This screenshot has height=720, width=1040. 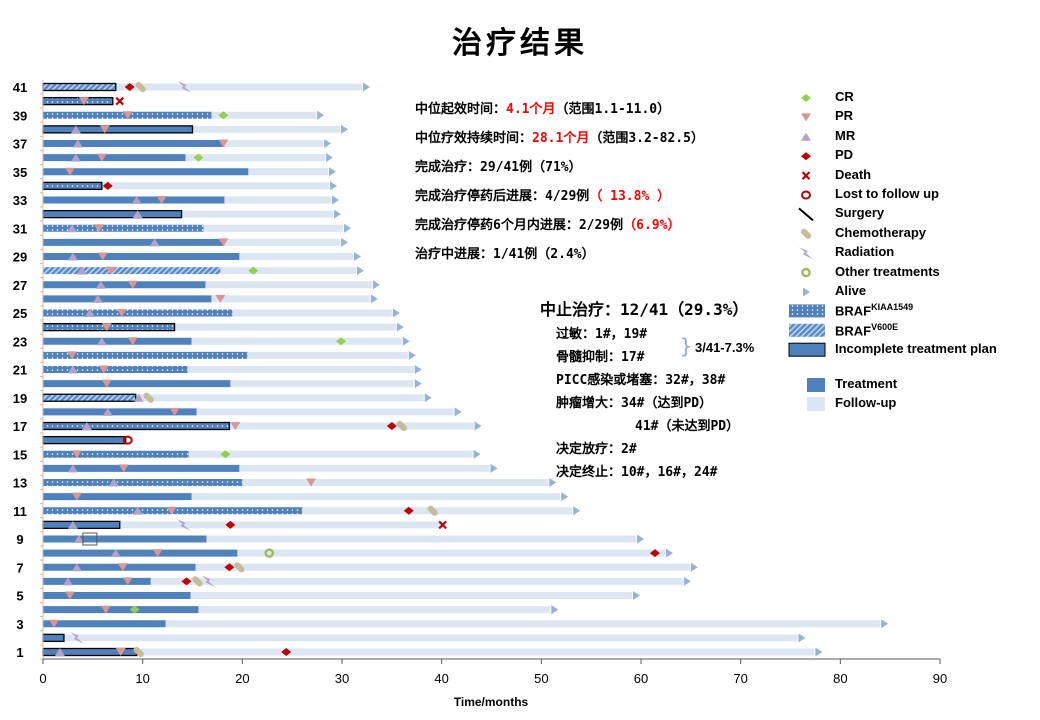 I want to click on radiation-marker, so click(x=208, y=581).